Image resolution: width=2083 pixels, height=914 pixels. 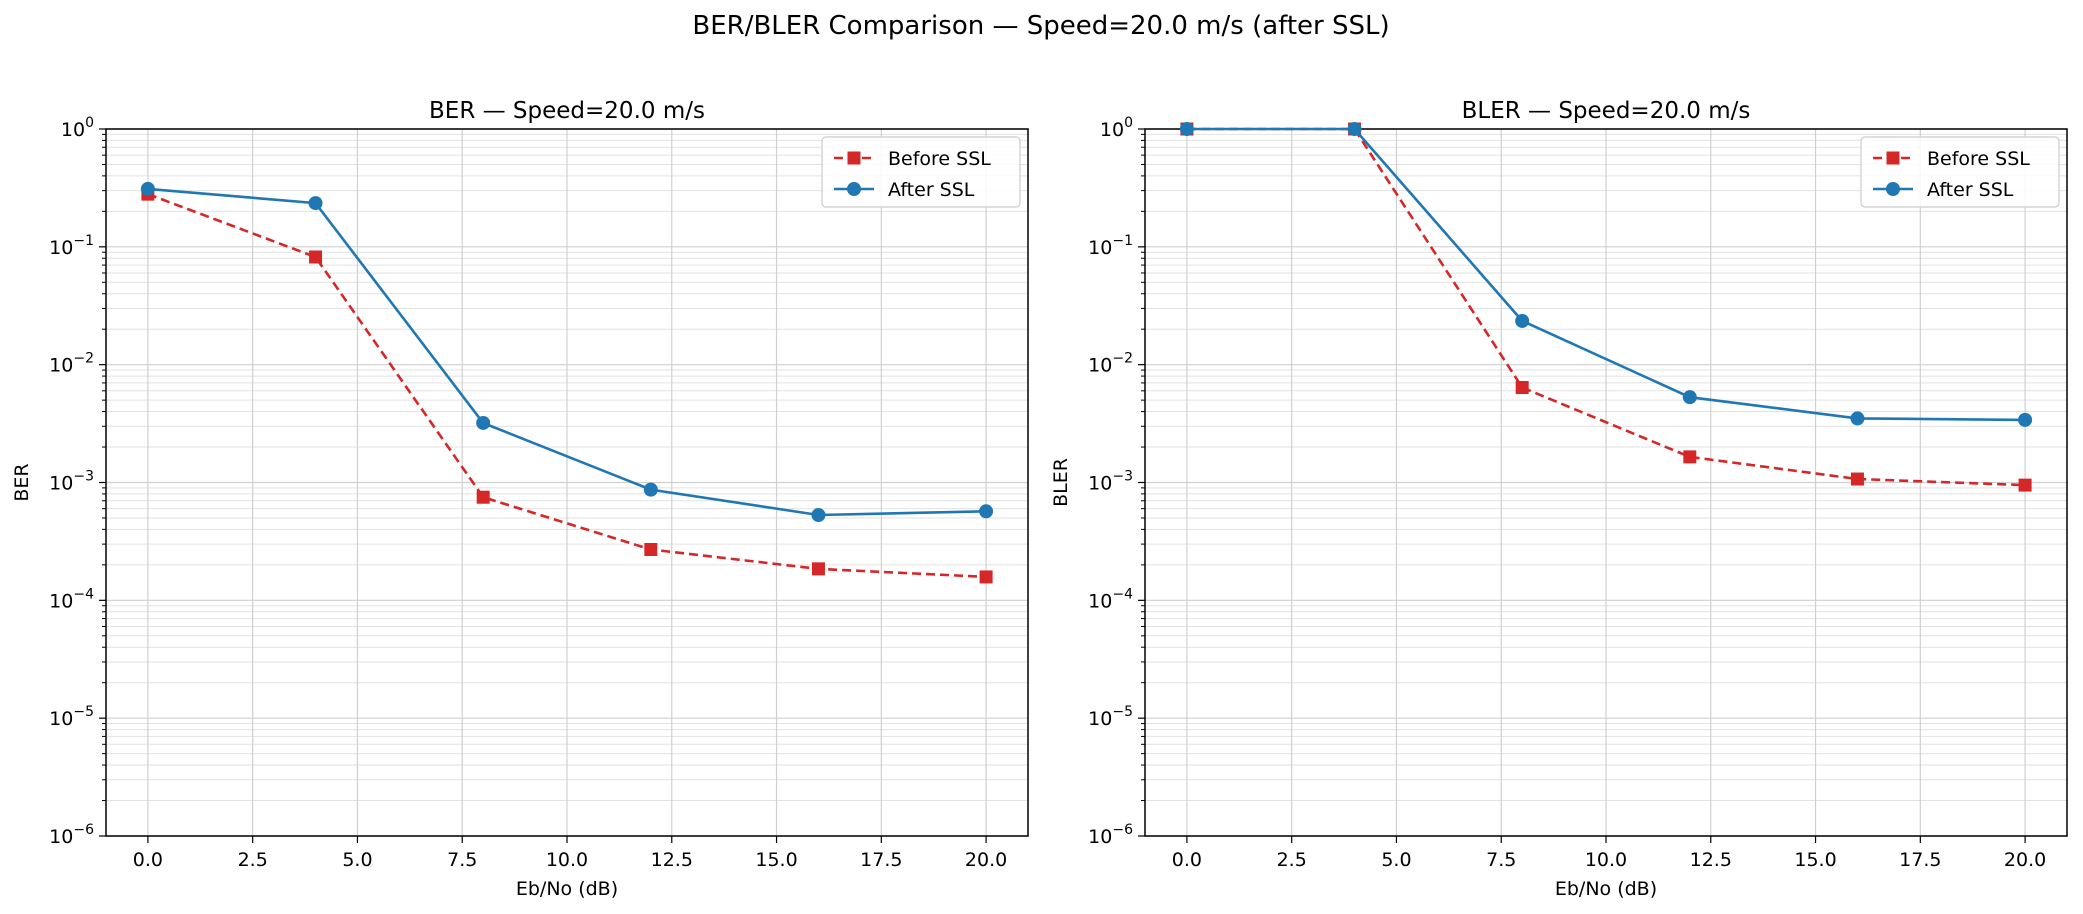 I want to click on chart-1-x-tick-label: 12.5, so click(x=672, y=860).